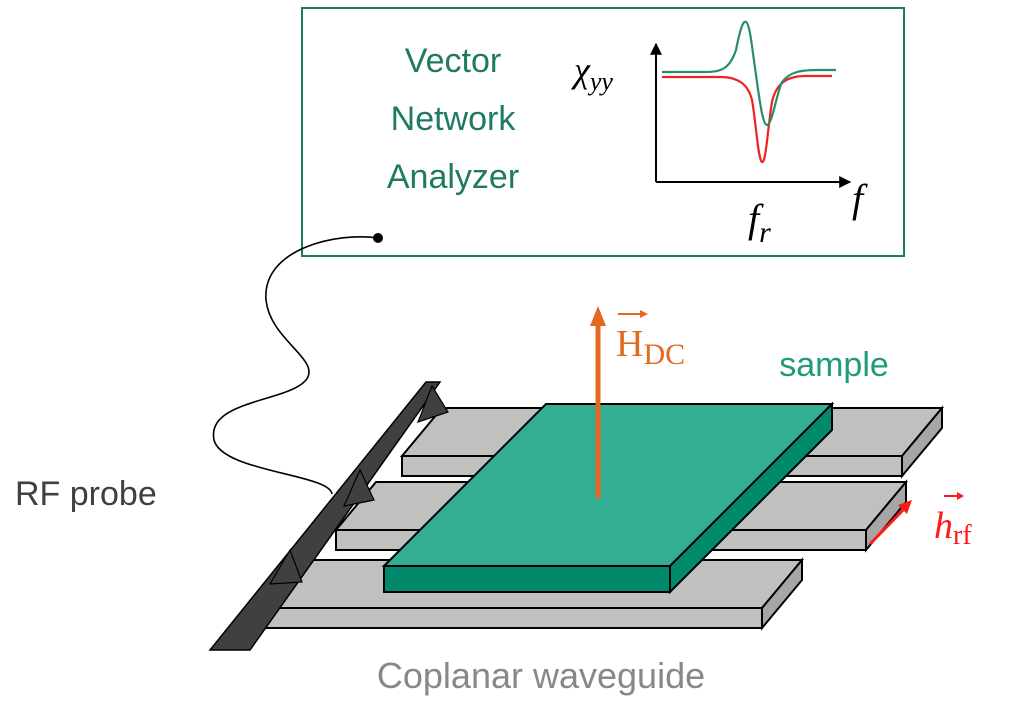  I want to click on probe-tip-middle, so click(358, 487).